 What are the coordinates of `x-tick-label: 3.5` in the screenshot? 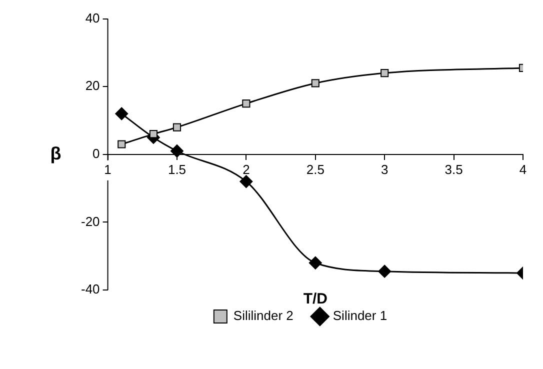 It's located at (453, 169).